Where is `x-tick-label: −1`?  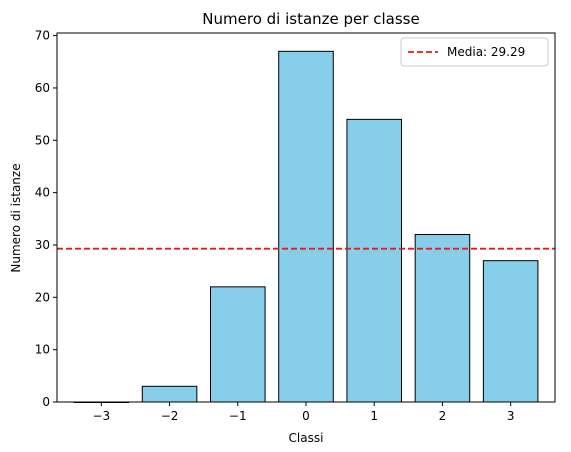 x-tick-label: −1 is located at coordinates (238, 416).